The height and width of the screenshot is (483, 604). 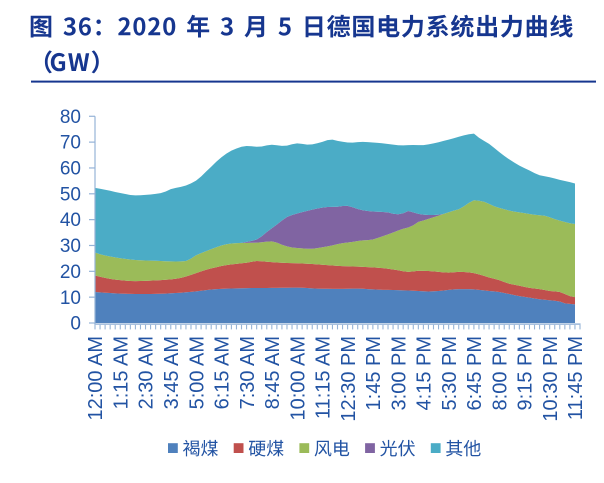 I want to click on y-axis-label: 80, so click(x=70, y=117).